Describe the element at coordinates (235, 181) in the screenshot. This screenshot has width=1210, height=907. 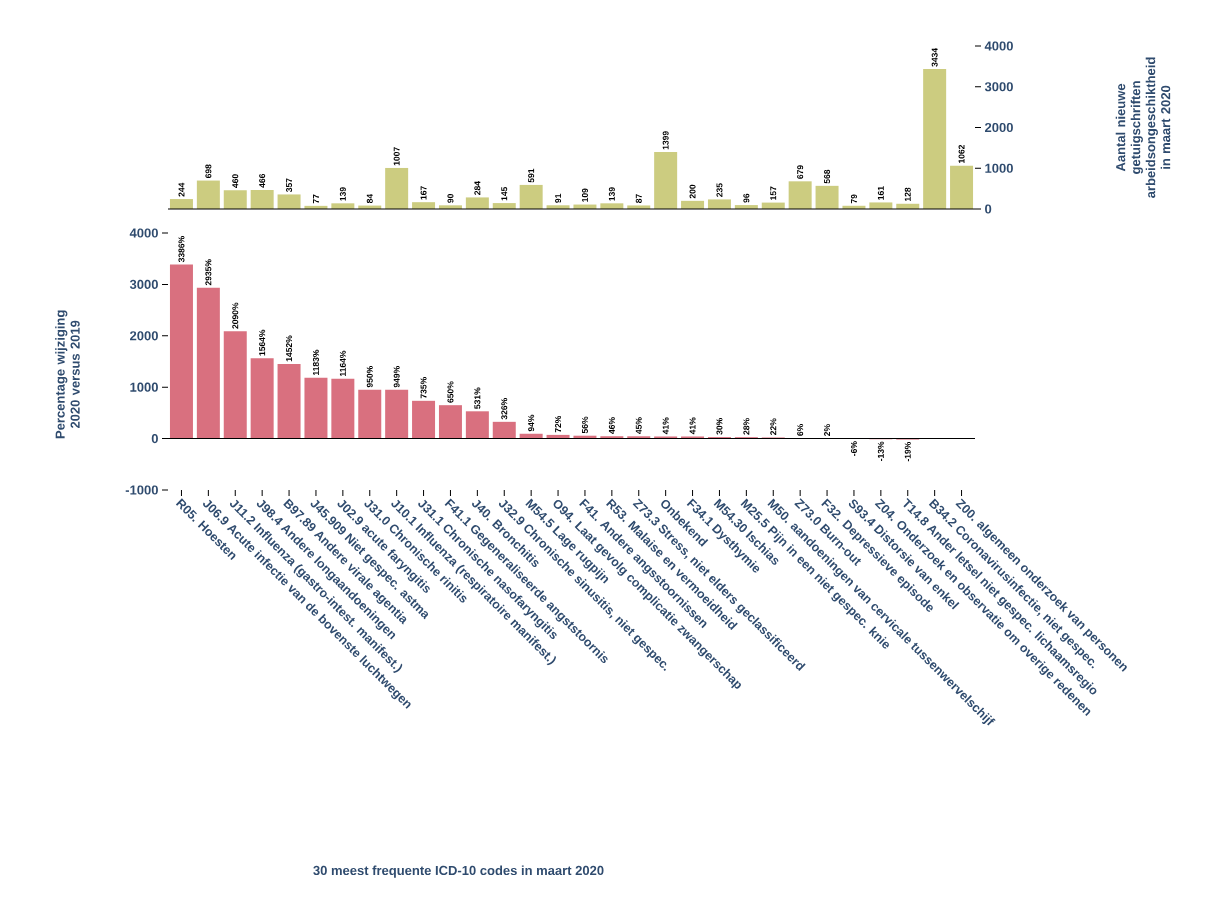
I see `data-label: 460` at that location.